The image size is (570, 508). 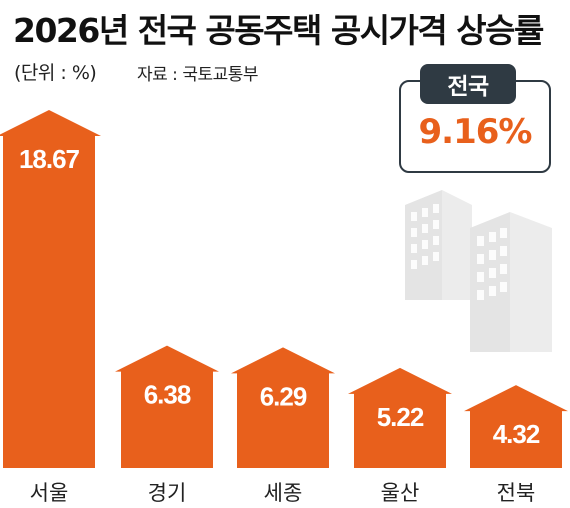 What do you see at coordinates (49, 159) in the screenshot?
I see `value-label-0: 18.67` at bounding box center [49, 159].